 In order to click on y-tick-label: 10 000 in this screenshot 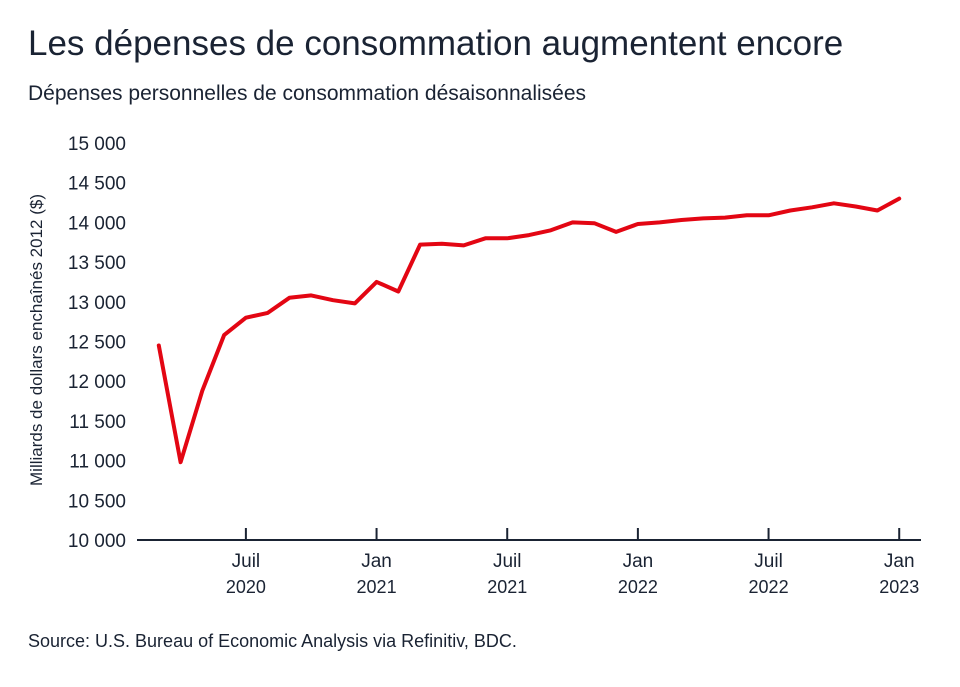, I will do `click(97, 541)`.